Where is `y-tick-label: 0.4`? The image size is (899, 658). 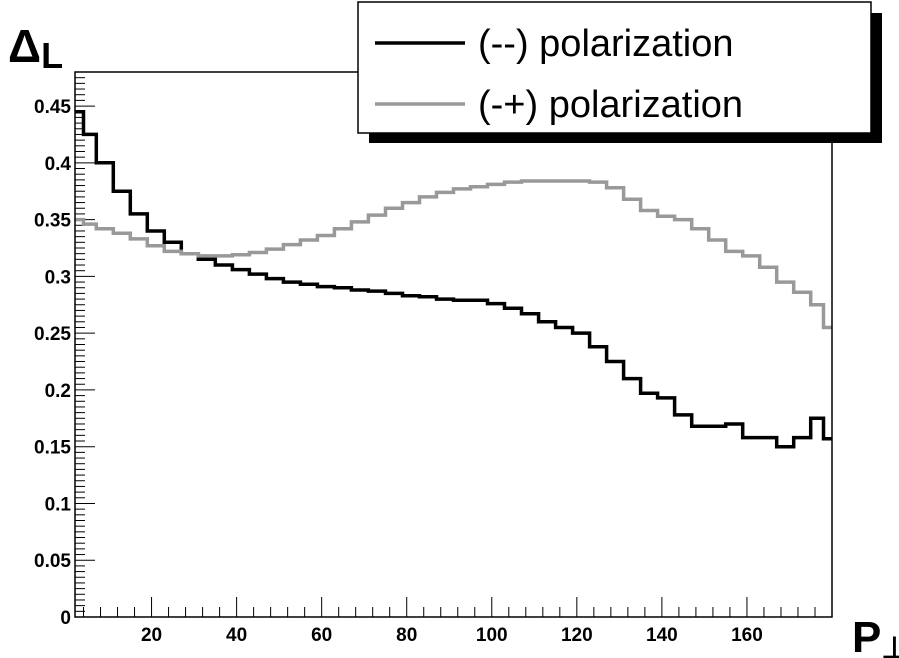 y-tick-label: 0.4 is located at coordinates (58, 164).